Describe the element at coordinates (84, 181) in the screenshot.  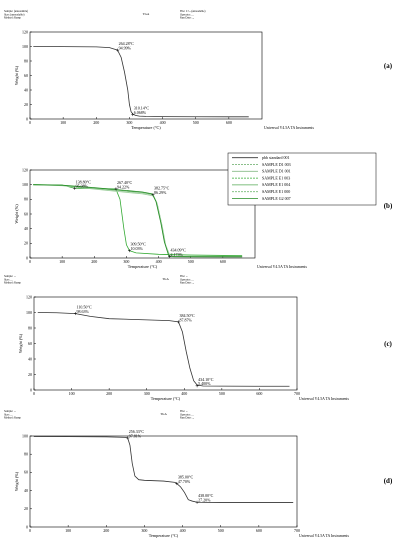
I see `annotation-label: 138.80°C` at that location.